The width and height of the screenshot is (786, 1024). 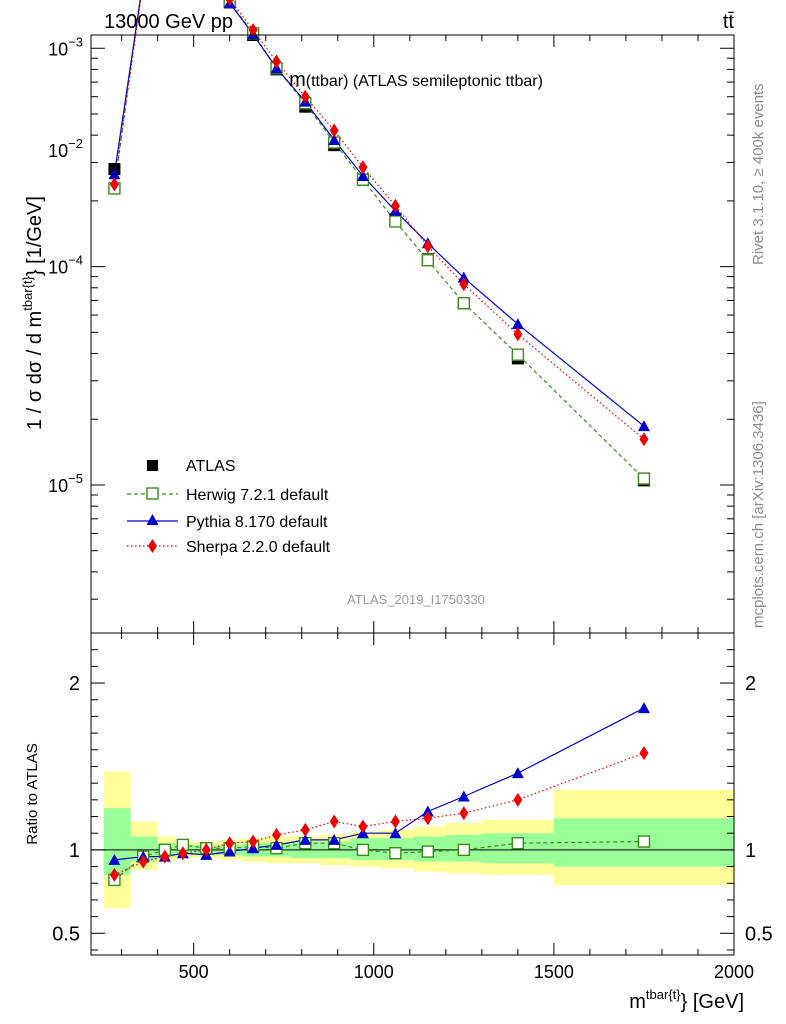 What do you see at coordinates (379, 814) in the screenshot?
I see `ratio-line-sherpa` at bounding box center [379, 814].